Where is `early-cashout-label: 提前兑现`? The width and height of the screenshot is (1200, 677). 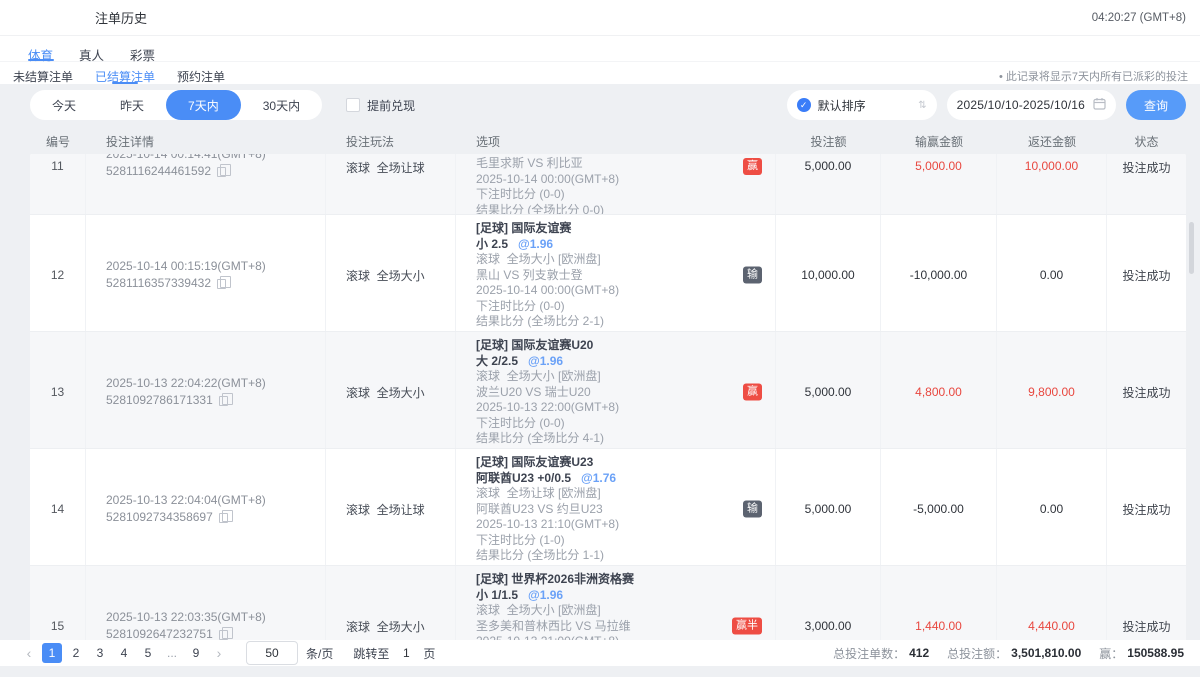 early-cashout-label: 提前兑现 is located at coordinates (391, 105).